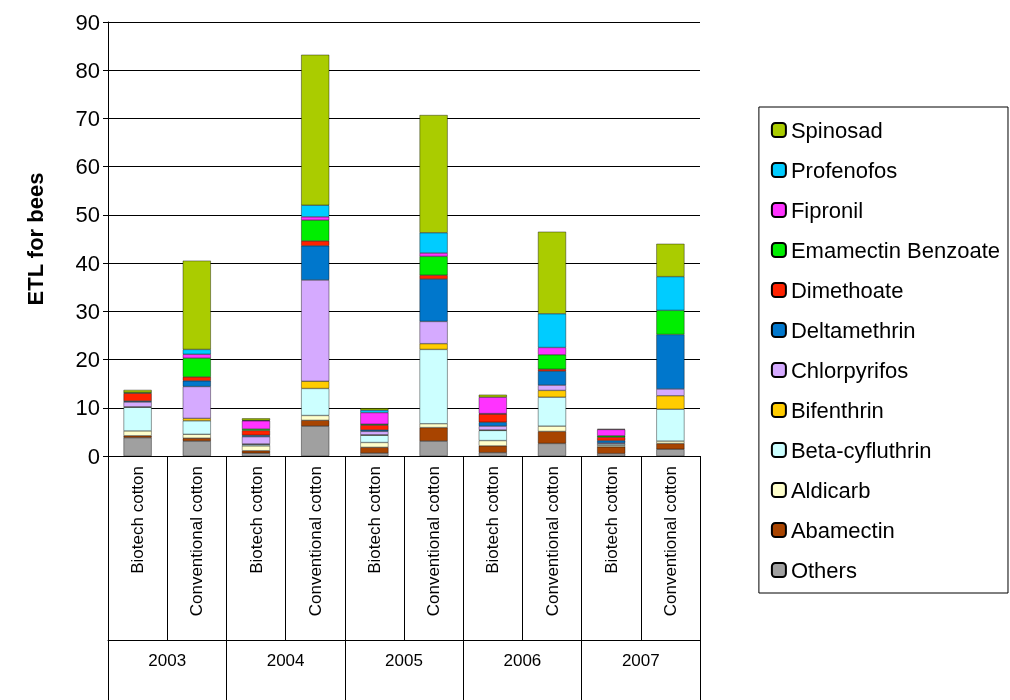 This screenshot has width=1010, height=700. What do you see at coordinates (522, 660) in the screenshot?
I see `text: 2006` at bounding box center [522, 660].